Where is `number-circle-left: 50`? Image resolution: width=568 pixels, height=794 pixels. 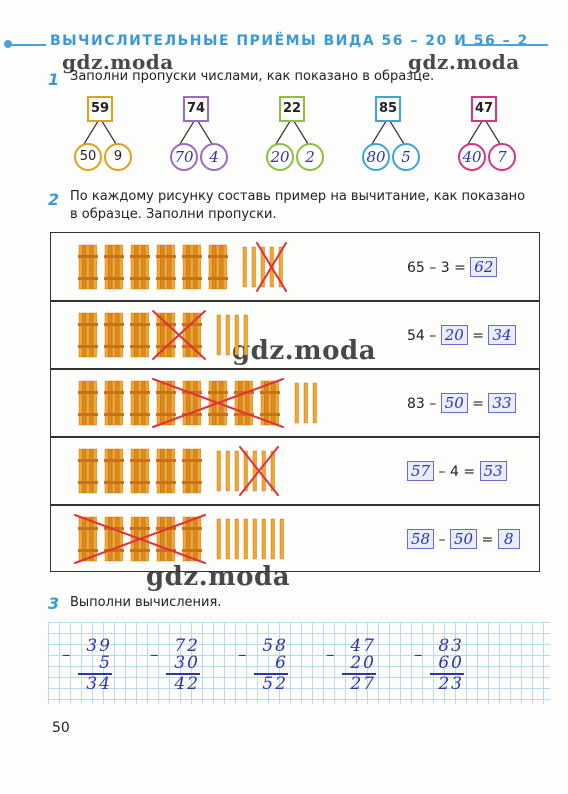 number-circle-left: 50 is located at coordinates (88, 157).